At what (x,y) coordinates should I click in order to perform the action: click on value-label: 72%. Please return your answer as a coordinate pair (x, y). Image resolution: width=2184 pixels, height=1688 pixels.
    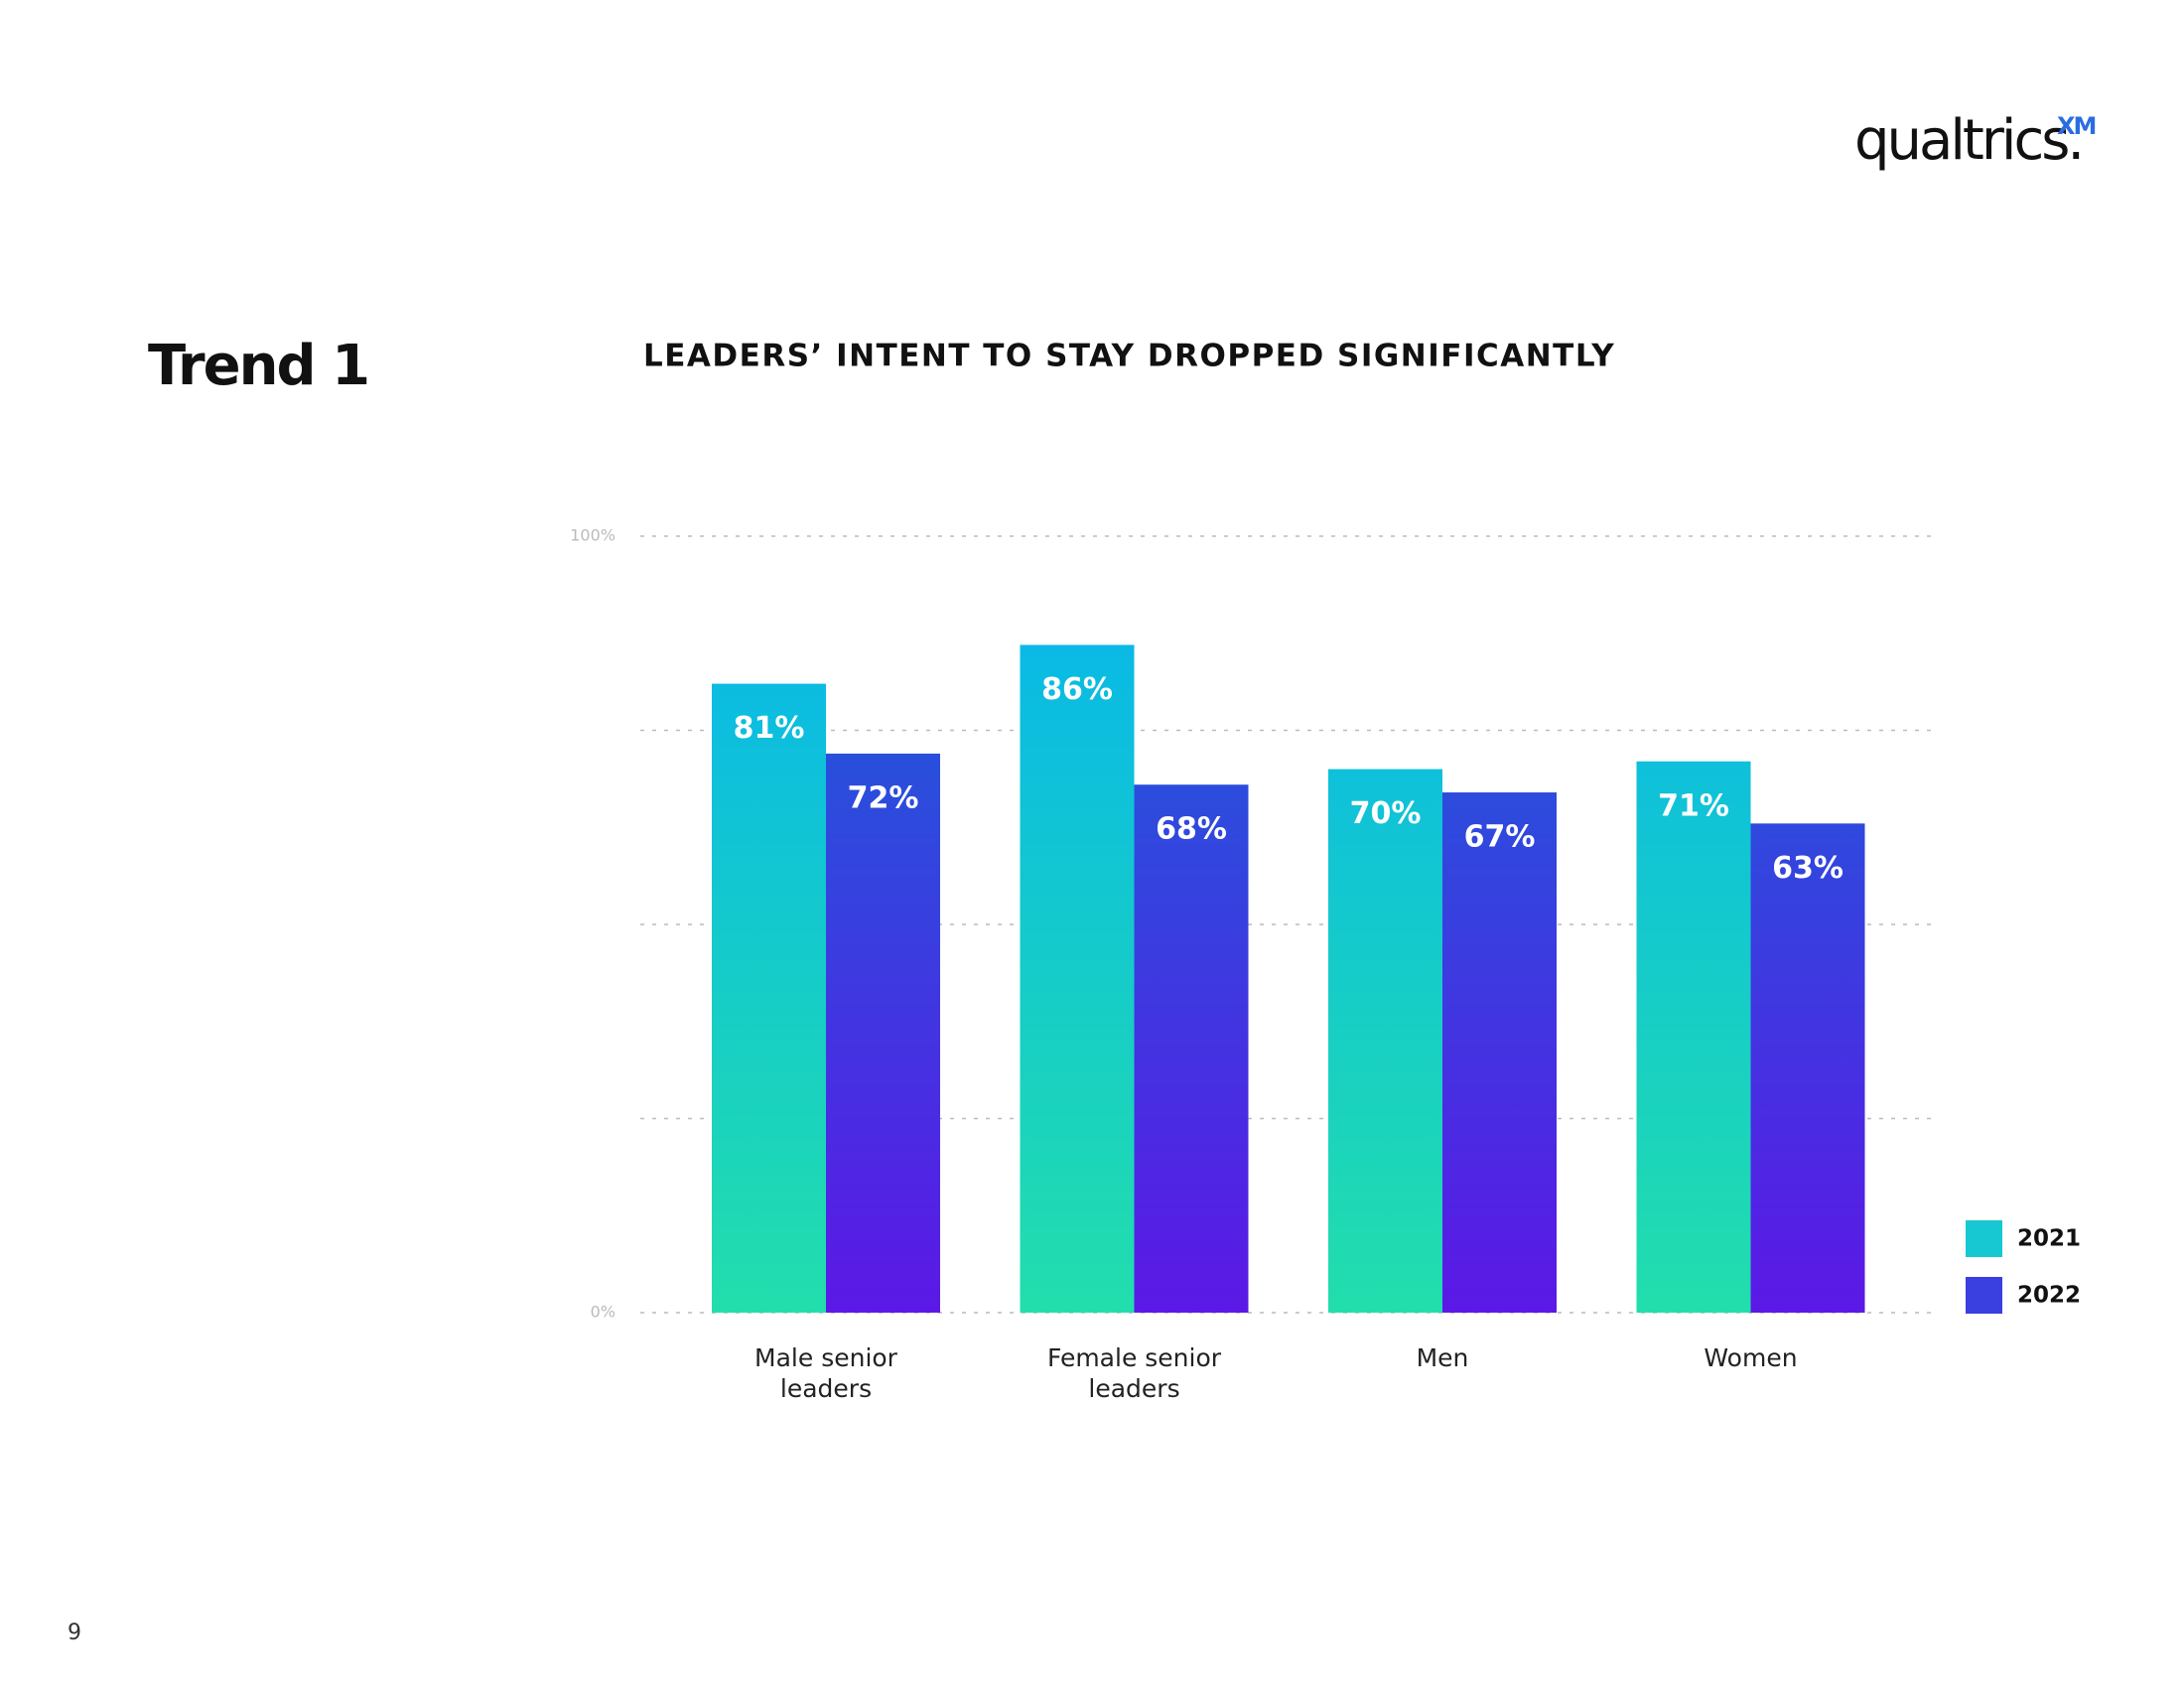
    Looking at the image, I should click on (883, 797).